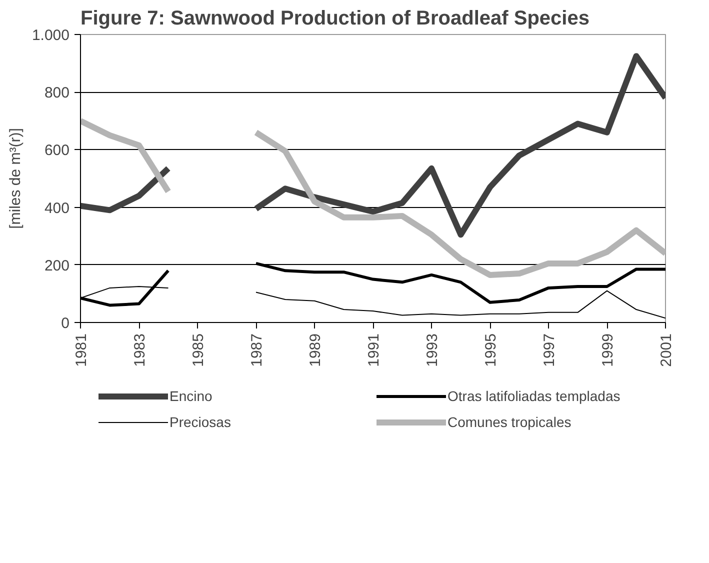 The image size is (709, 563). What do you see at coordinates (257, 350) in the screenshot?
I see `x-tick-label: 1987` at bounding box center [257, 350].